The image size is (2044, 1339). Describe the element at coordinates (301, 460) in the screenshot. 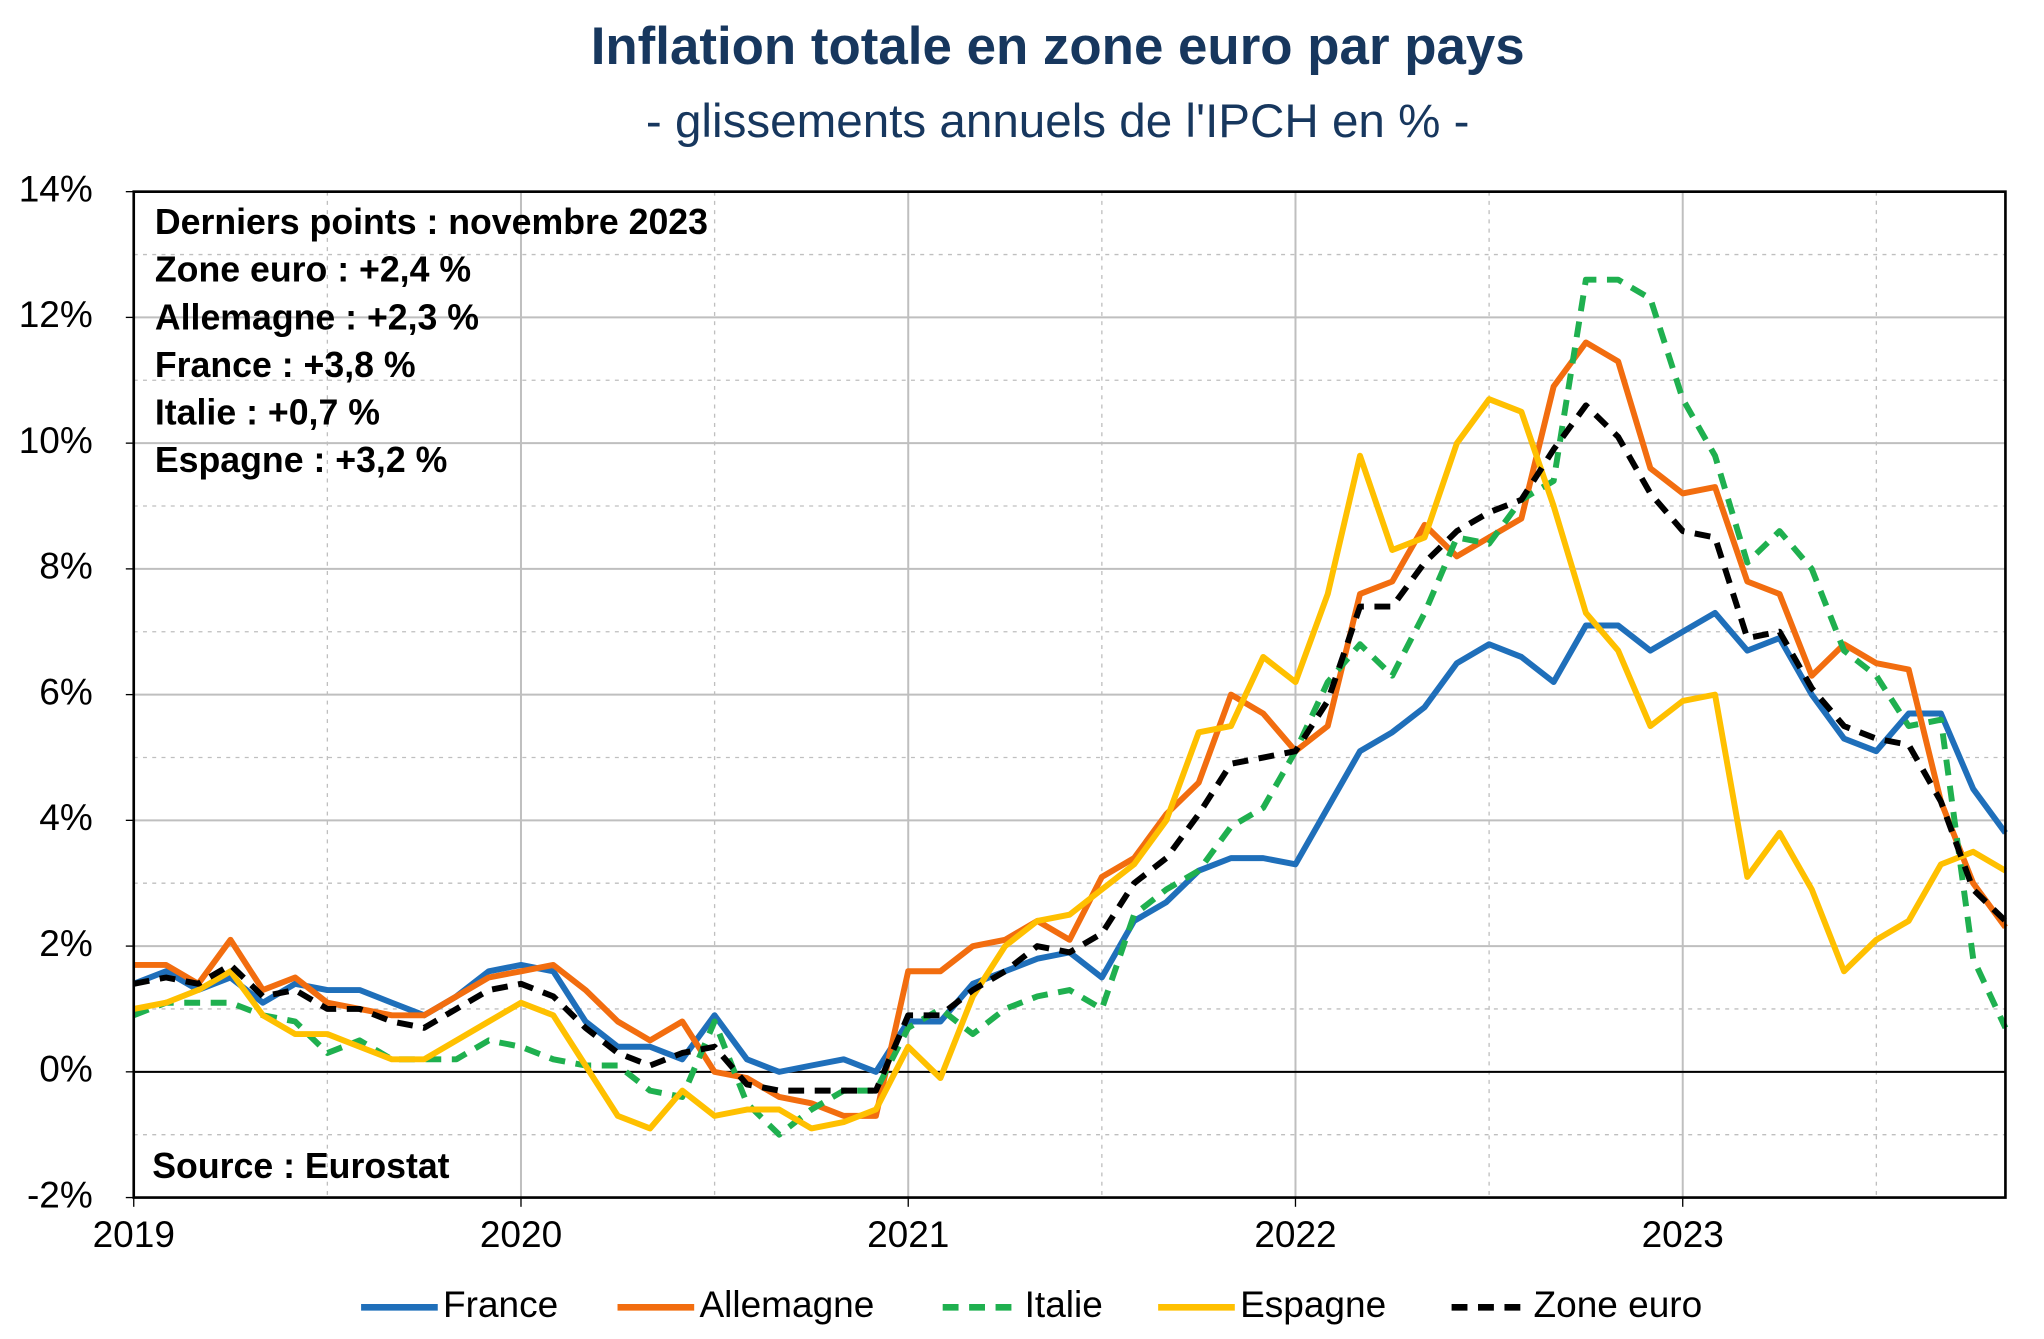

I see `annotation: Espagne : +3,2 %` at that location.